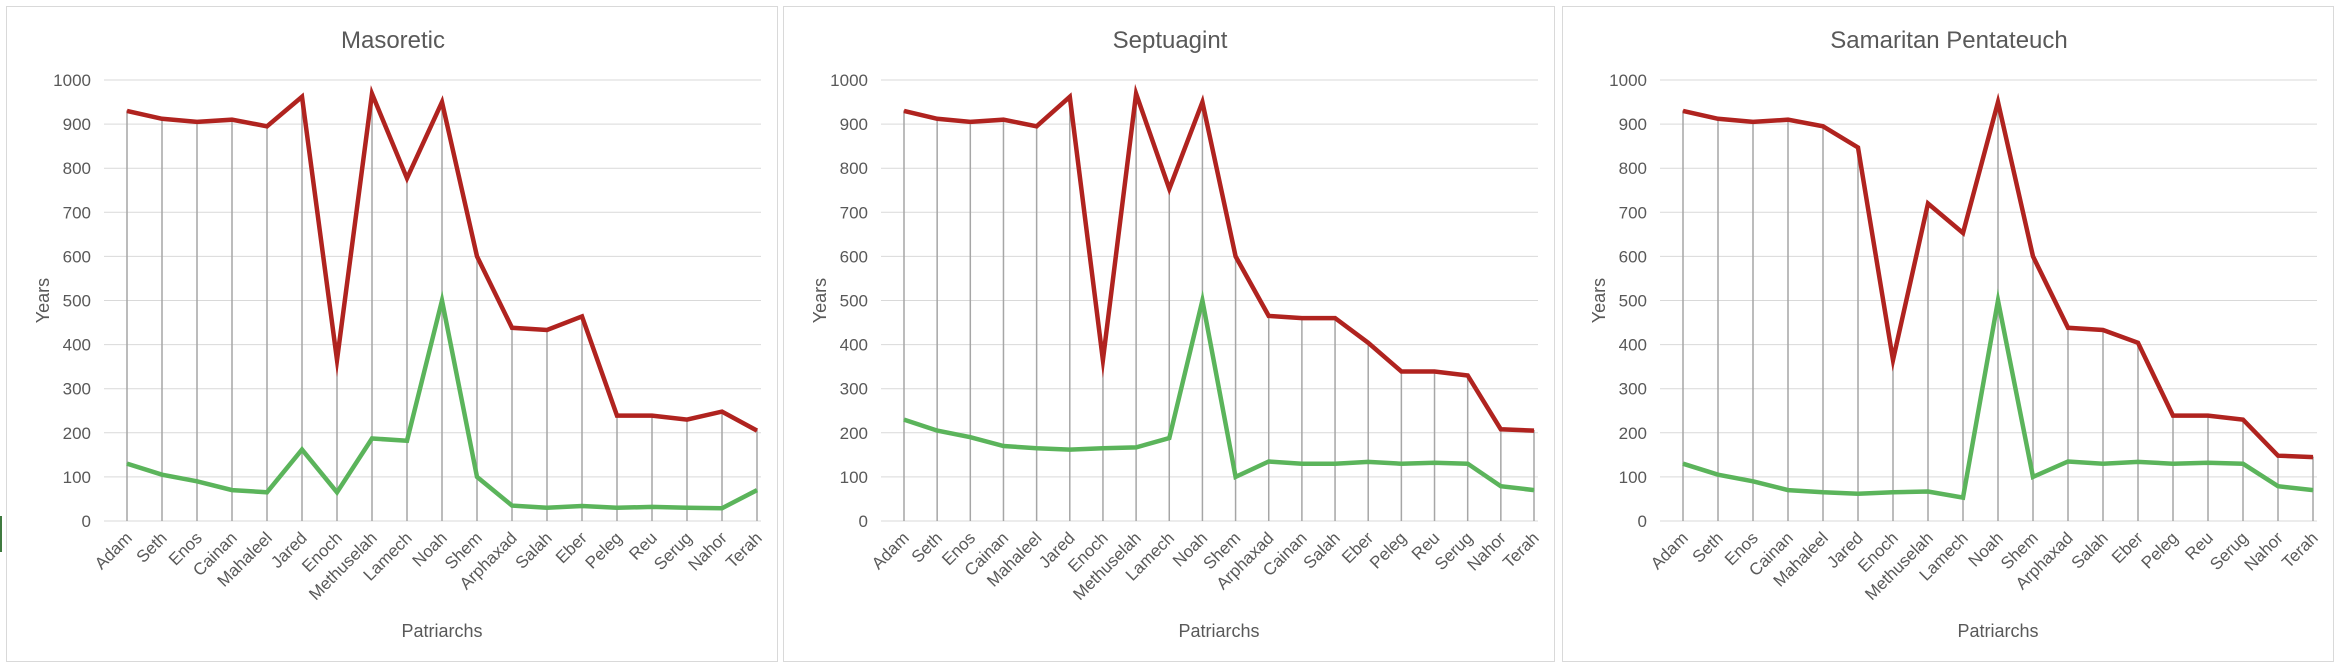 The image size is (2339, 668). Describe the element at coordinates (854, 389) in the screenshot. I see `y-tick-label: 300` at that location.